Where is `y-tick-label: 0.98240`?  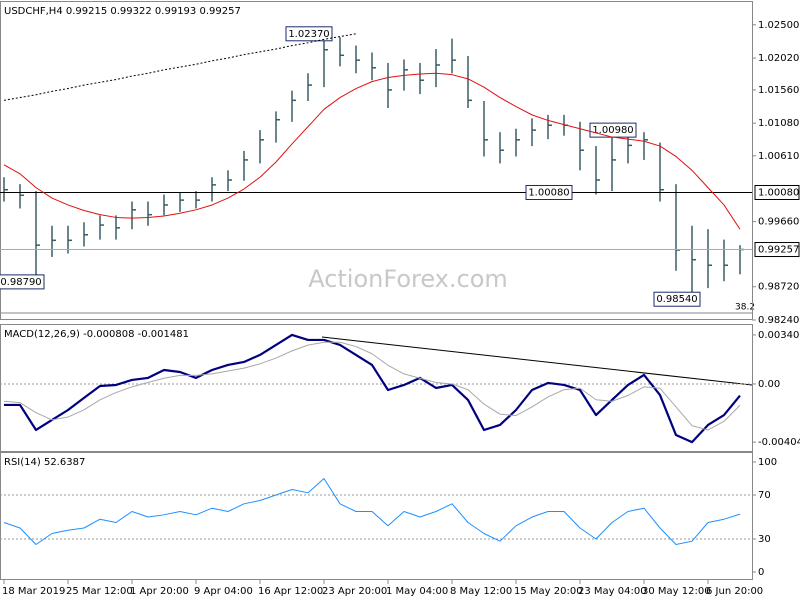
y-tick-label: 0.98240 is located at coordinates (778, 320).